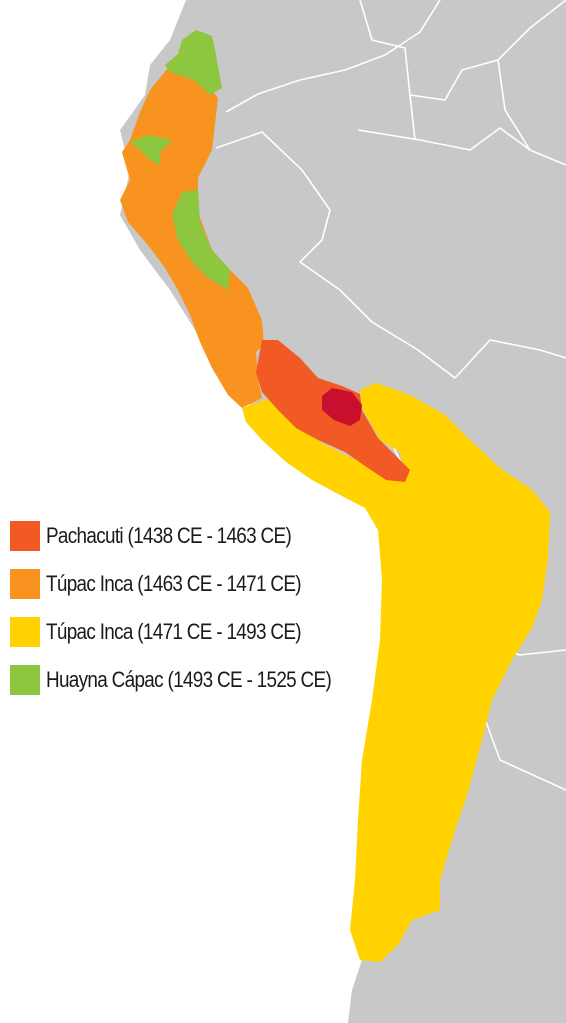 The height and width of the screenshot is (1023, 566). I want to click on legend-item-pachacuti: Pachacuti (1438 CE - 1463 CE), so click(193, 536).